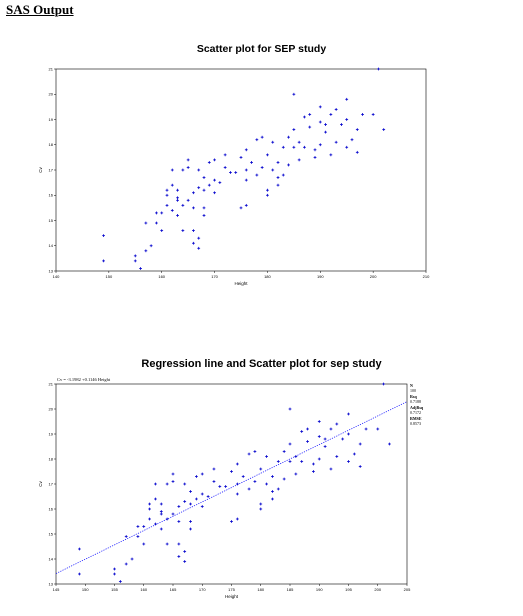 This screenshot has width=523, height=616. What do you see at coordinates (51, 583) in the screenshot?
I see `y-tick-label: 13` at bounding box center [51, 583].